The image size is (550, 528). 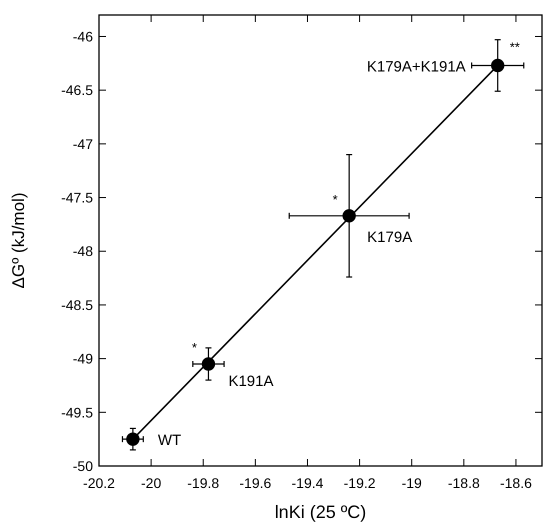 What do you see at coordinates (170, 441) in the screenshot?
I see `annotation: WT` at bounding box center [170, 441].